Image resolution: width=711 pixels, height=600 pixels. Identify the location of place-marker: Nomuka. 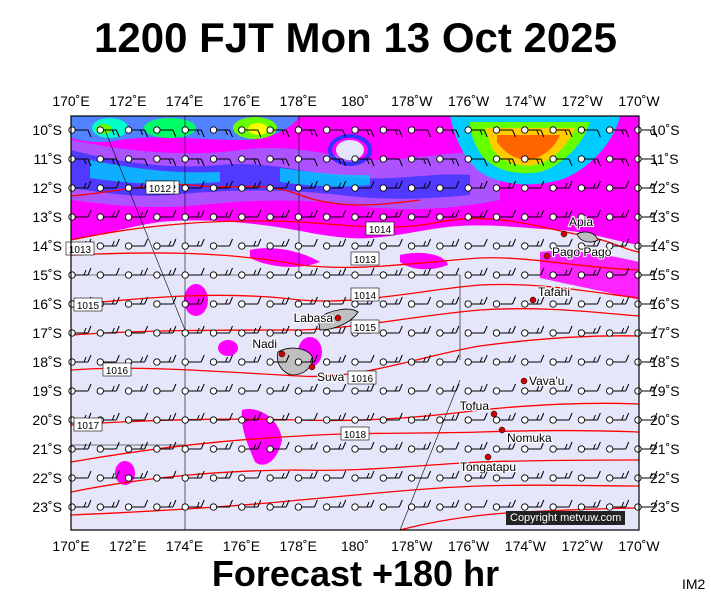
(525, 436).